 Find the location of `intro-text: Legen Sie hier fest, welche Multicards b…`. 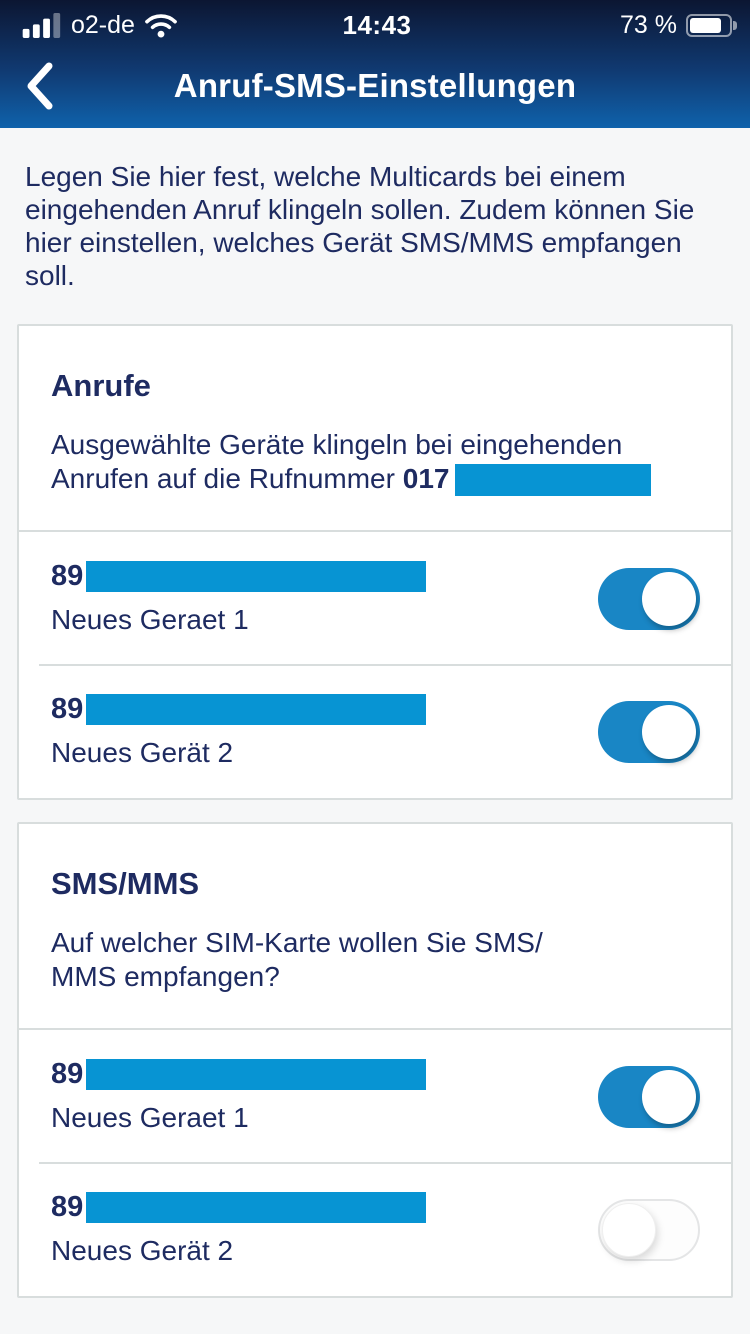

intro-text: Legen Sie hier fest, welche Multicards b… is located at coordinates (375, 210).